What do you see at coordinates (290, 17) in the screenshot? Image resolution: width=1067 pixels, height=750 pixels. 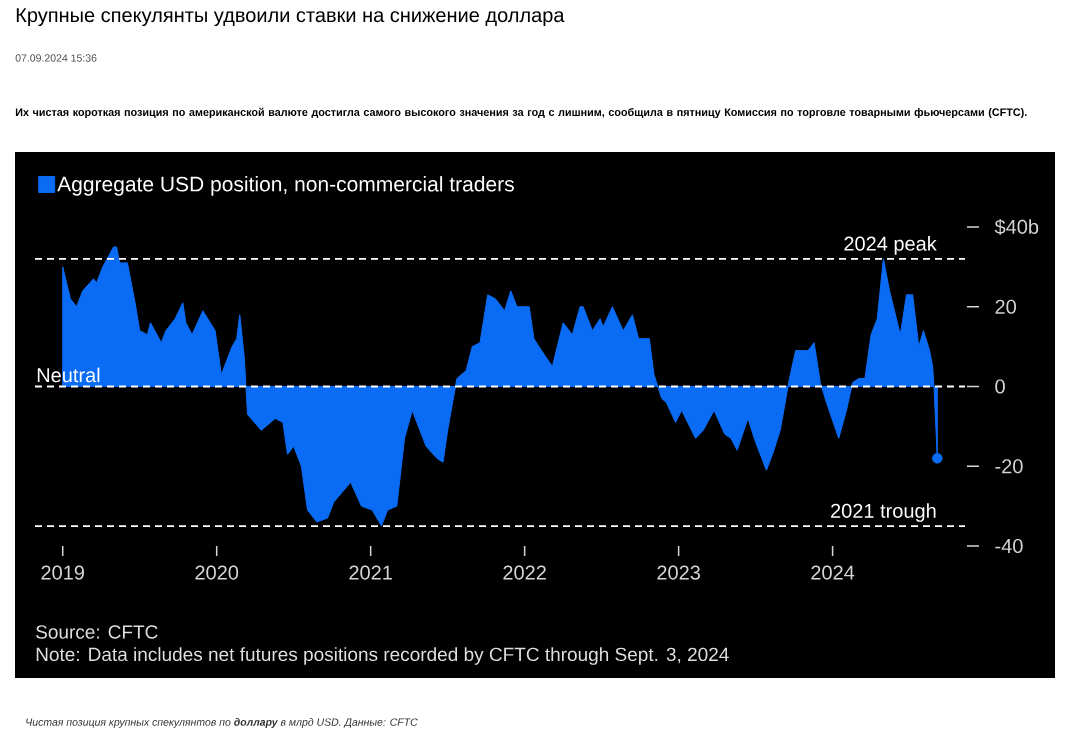 I see `chart-title: Крупные спекулянты удвоили ставки на снижение доллара` at bounding box center [290, 17].